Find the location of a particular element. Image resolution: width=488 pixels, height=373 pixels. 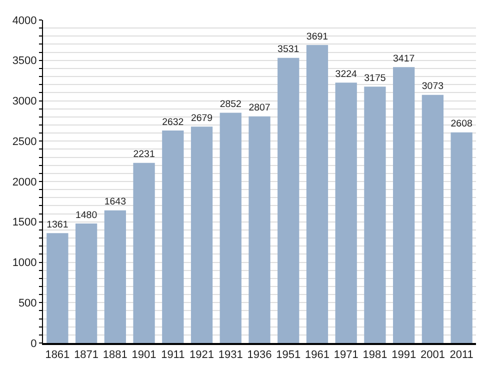

data-label: 2679 is located at coordinates (201, 118).